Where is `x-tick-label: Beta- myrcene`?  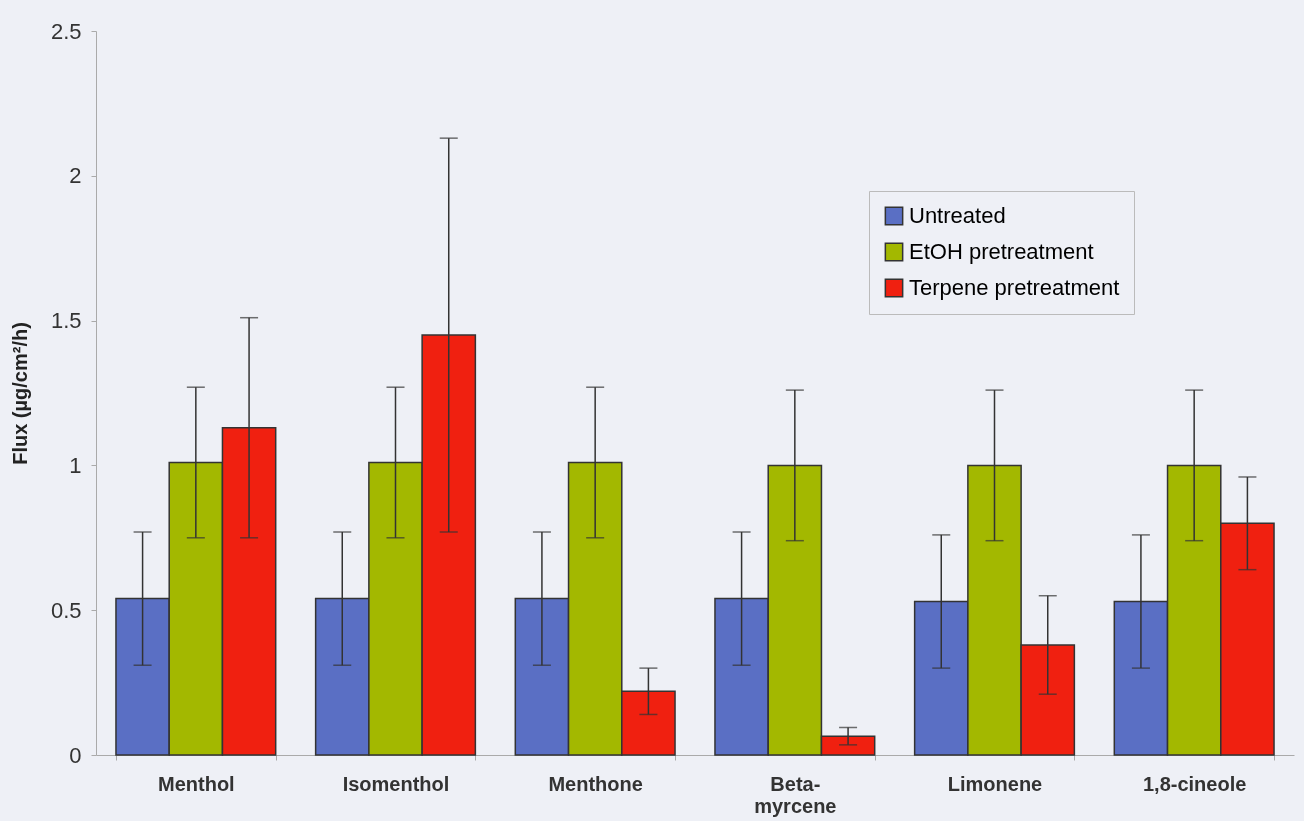 x-tick-label: Beta- myrcene is located at coordinates (795, 794).